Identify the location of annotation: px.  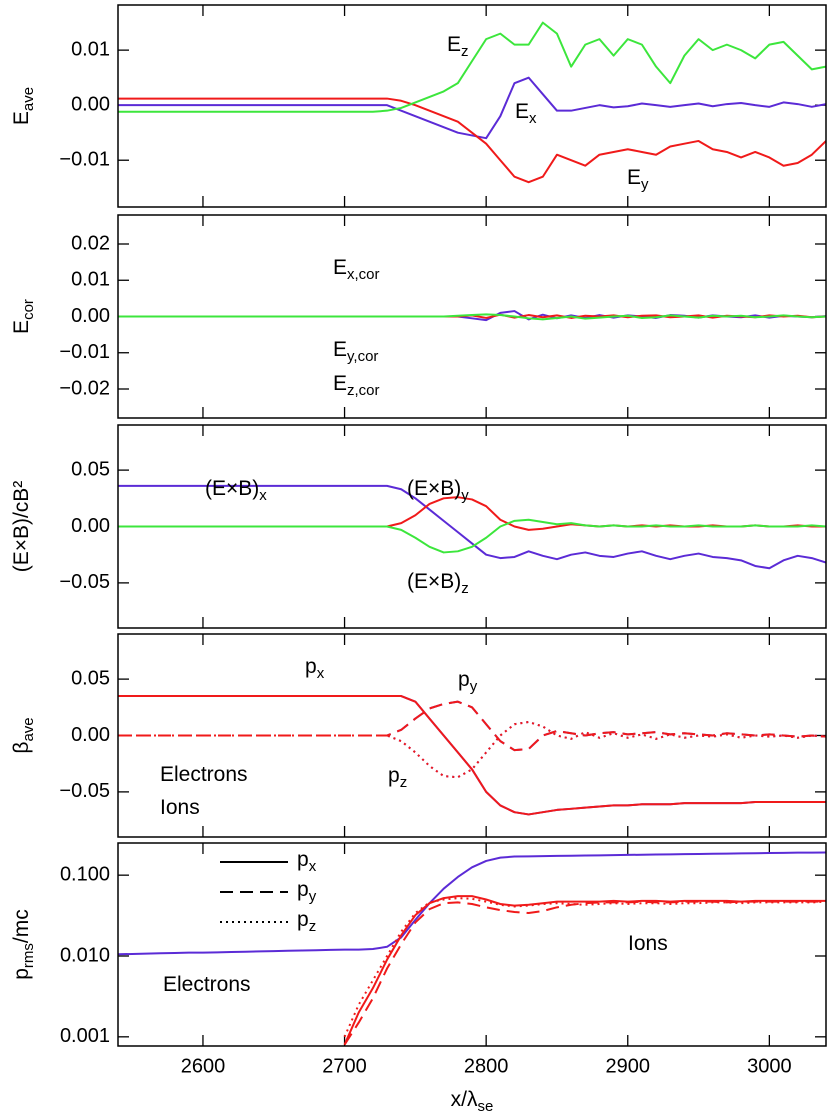
(315, 668).